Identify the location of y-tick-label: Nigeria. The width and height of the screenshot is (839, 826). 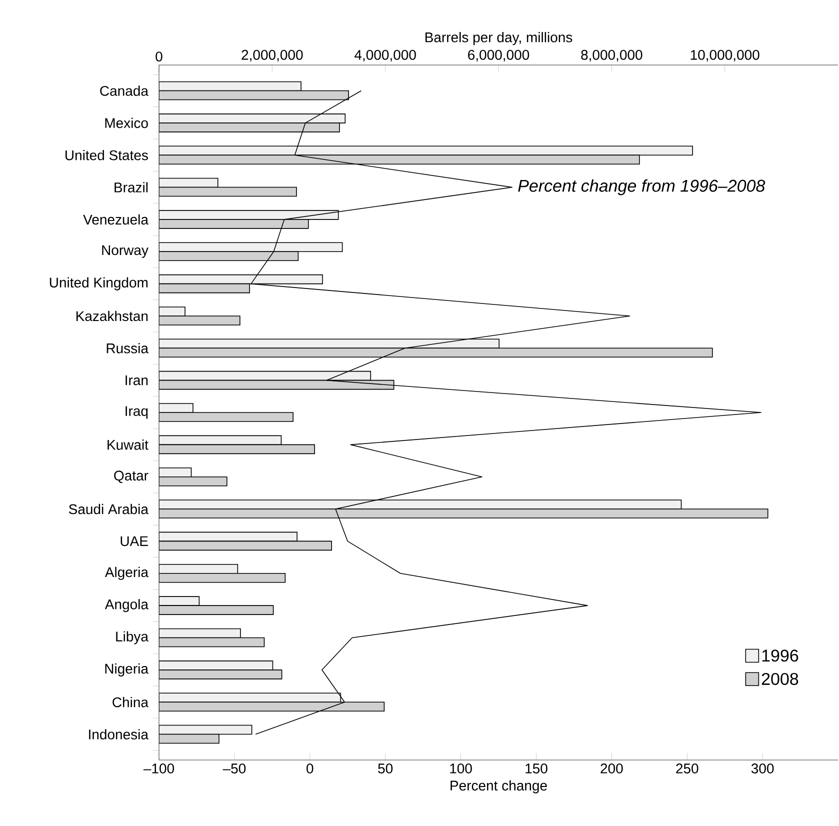
(126, 669).